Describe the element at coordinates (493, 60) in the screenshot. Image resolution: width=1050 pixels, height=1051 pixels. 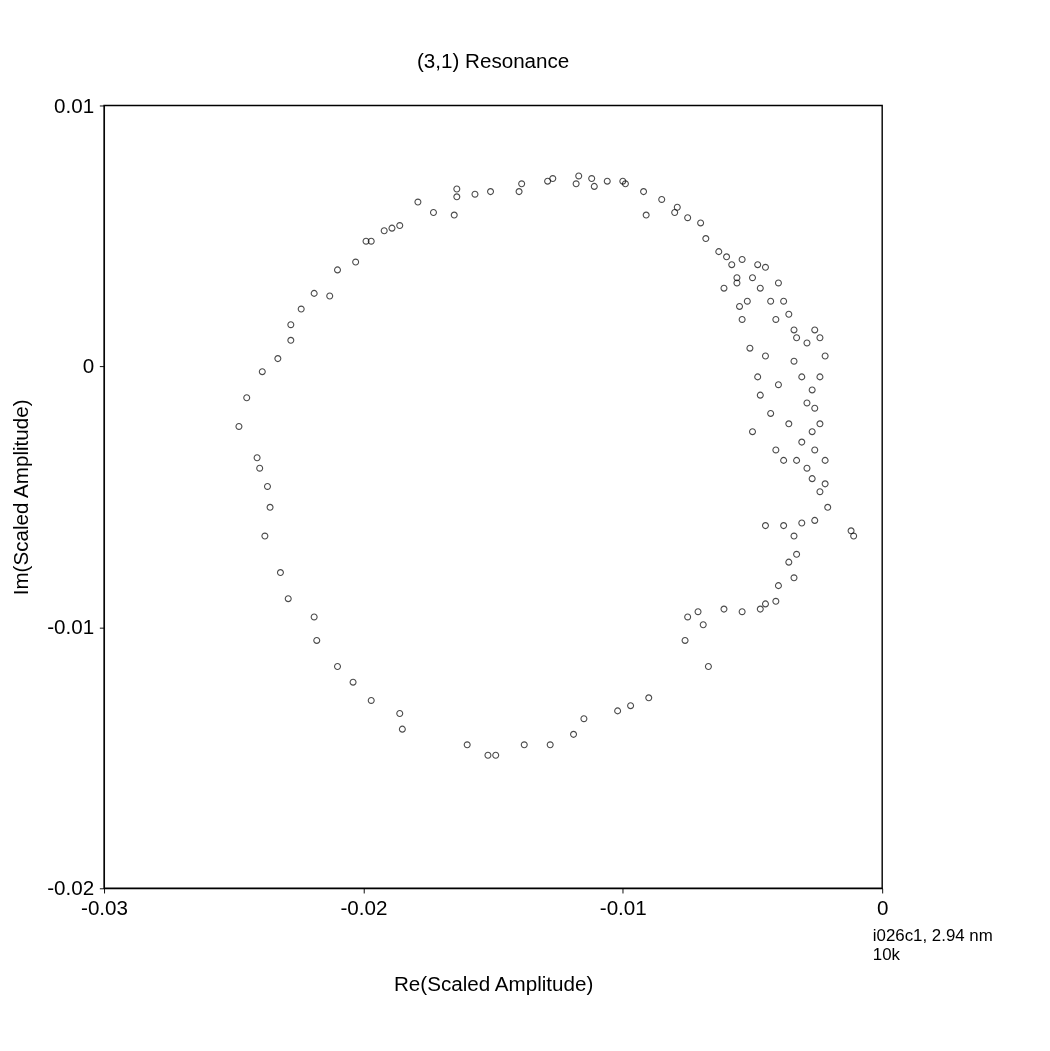
I see `chart-title: (3,1) Resonance` at that location.